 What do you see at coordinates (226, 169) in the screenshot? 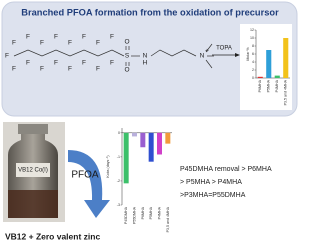
I see `ranking-line: P45DMHA removal > P6MHA` at bounding box center [226, 169].